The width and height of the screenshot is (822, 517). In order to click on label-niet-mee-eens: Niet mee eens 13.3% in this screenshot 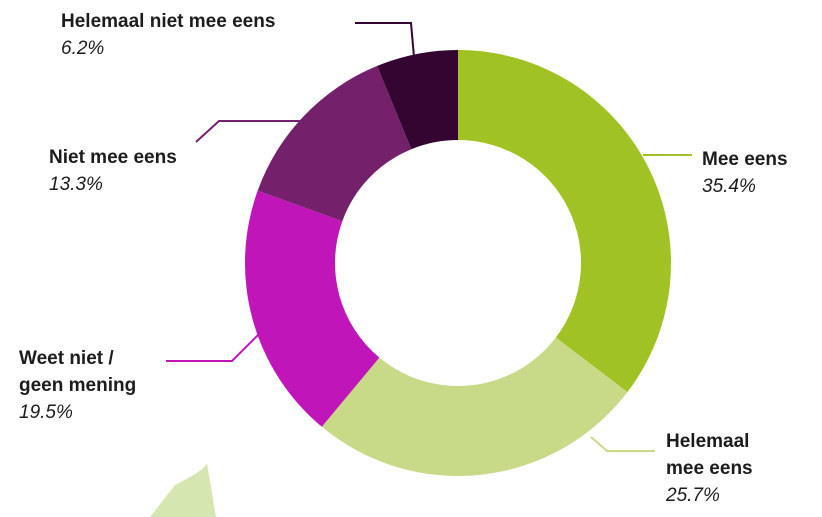, I will do `click(113, 171)`.